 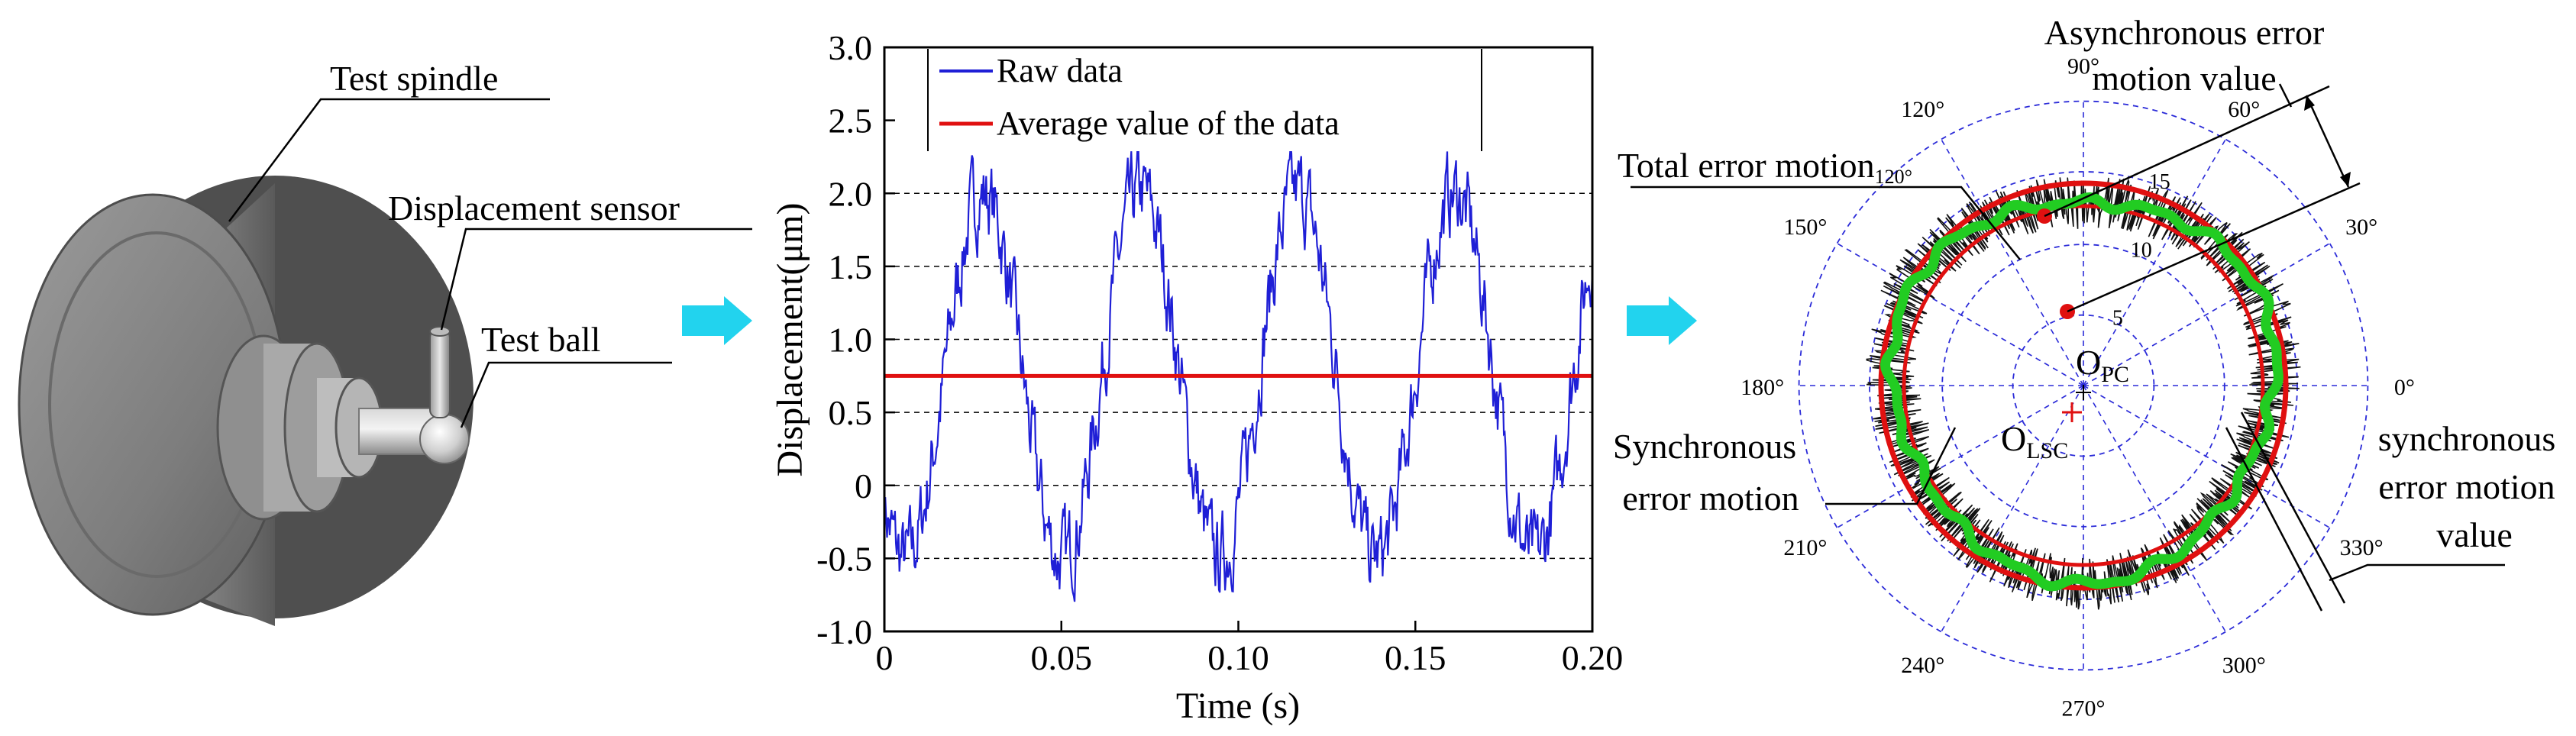 What do you see at coordinates (2467, 438) in the screenshot?
I see `sync-value-line1: synchronous` at bounding box center [2467, 438].